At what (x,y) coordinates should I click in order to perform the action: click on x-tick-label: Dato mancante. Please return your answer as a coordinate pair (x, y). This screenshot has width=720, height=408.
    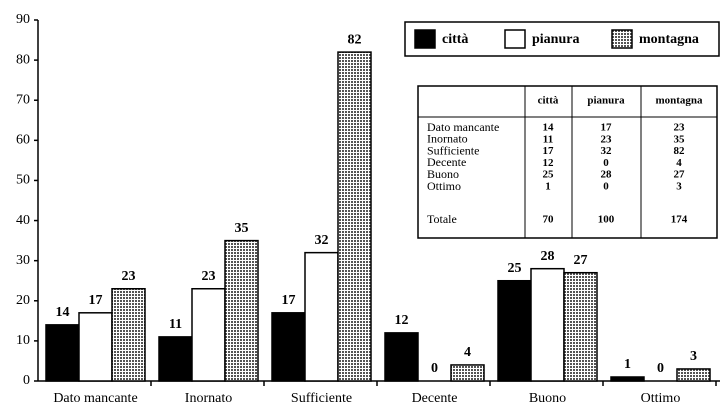
    Looking at the image, I should click on (95, 398).